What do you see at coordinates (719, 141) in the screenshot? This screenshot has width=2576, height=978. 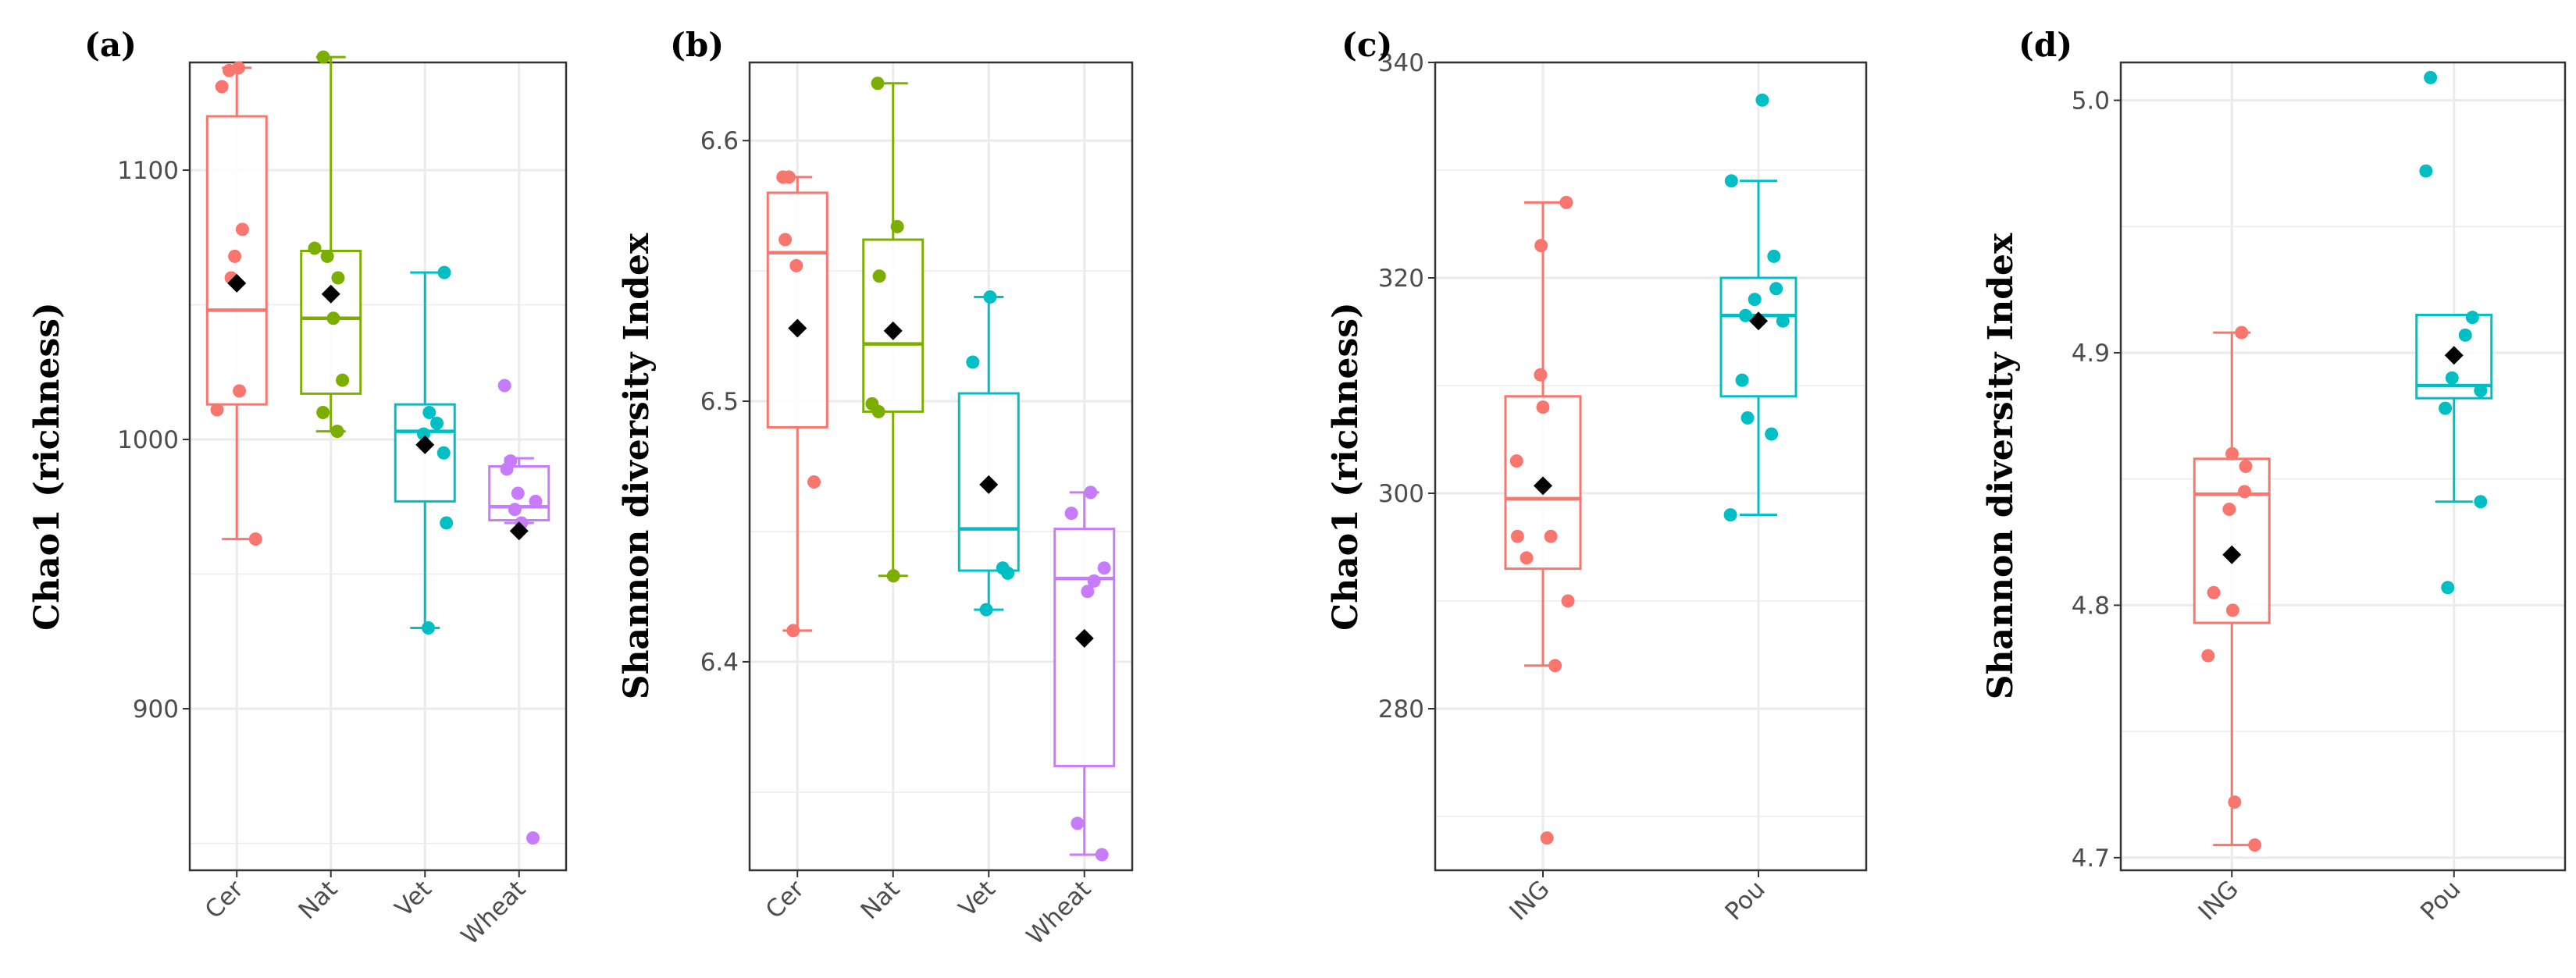 I see `y-tick-label: 6.6` at bounding box center [719, 141].